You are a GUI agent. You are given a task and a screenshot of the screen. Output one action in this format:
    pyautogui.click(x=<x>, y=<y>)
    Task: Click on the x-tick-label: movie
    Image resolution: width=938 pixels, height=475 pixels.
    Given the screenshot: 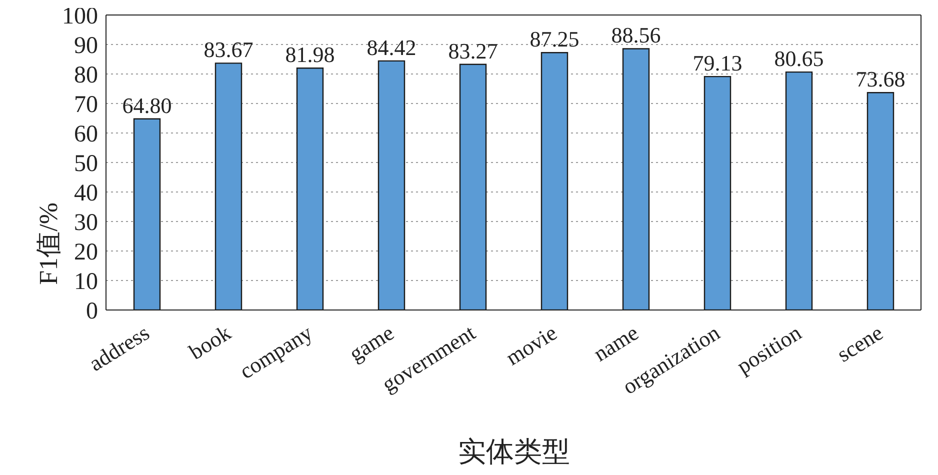 What is the action you would take?
    pyautogui.click(x=531, y=345)
    